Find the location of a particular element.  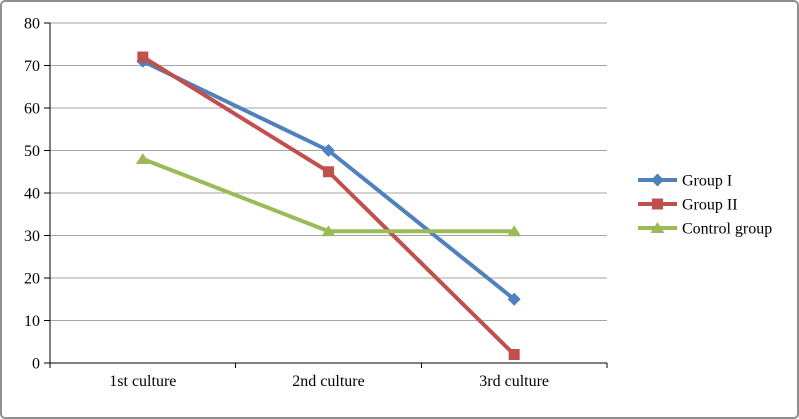

y-axis-tick-label: 50 is located at coordinates (32, 151).